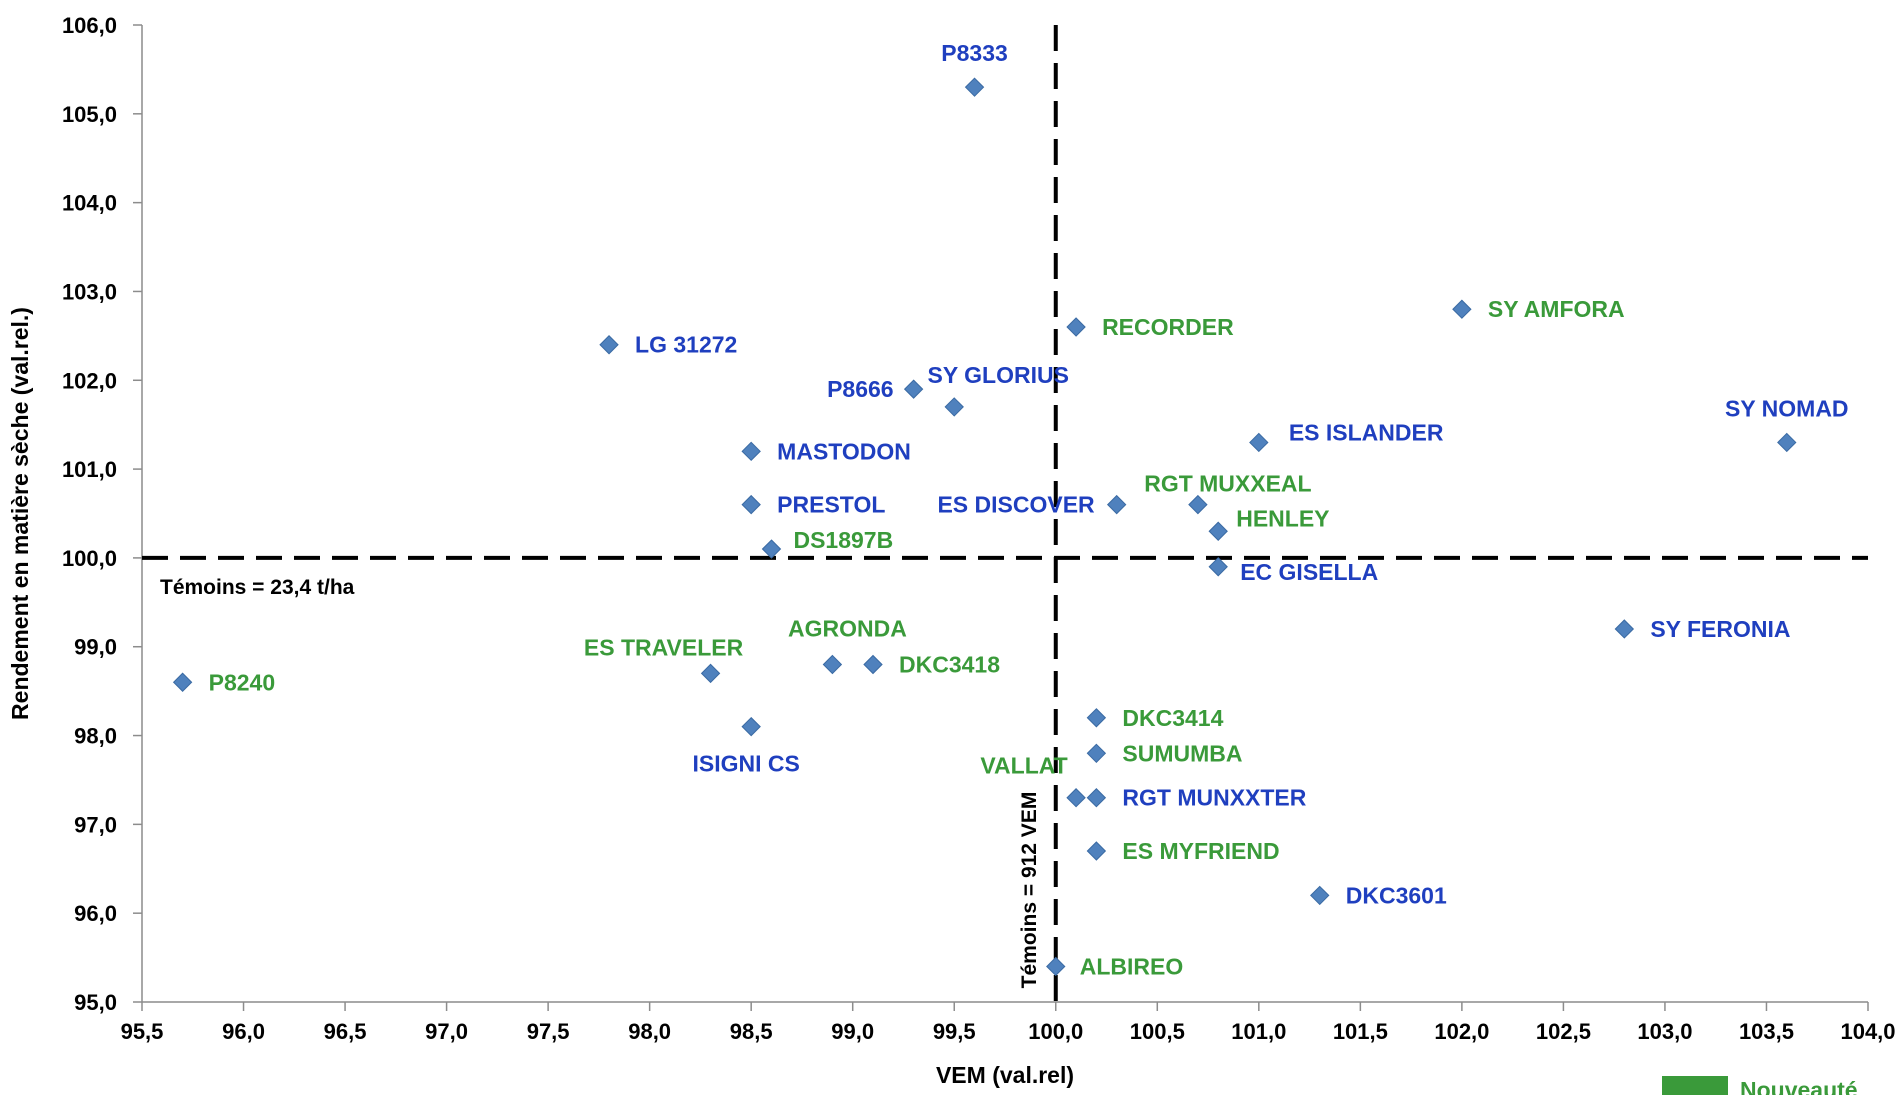 The width and height of the screenshot is (1904, 1095). Describe the element at coordinates (20, 513) in the screenshot. I see `y-axis-title: Rendement en matière sèche (val.rel.)` at that location.